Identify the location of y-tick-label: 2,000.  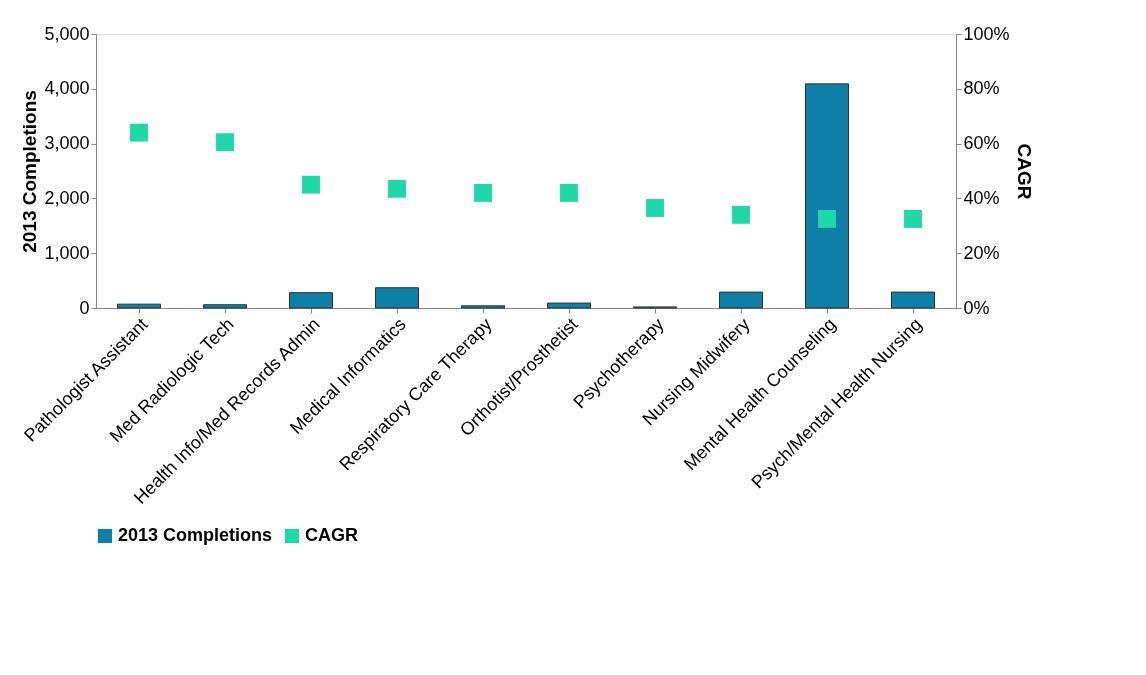
(67, 197).